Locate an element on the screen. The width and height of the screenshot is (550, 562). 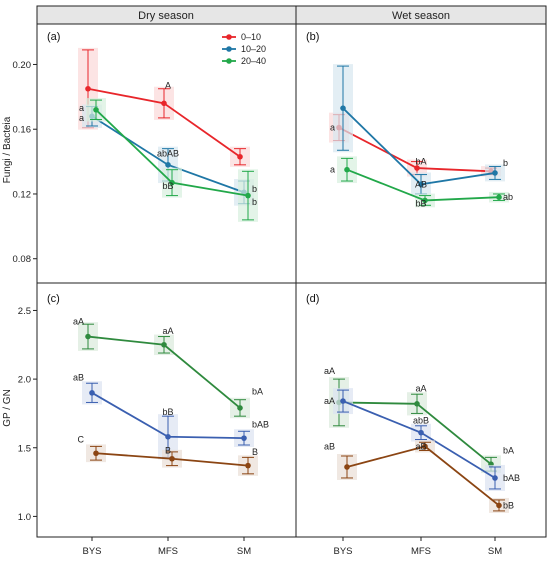
panel-d-xtick-label: SM is located at coordinates (495, 551).